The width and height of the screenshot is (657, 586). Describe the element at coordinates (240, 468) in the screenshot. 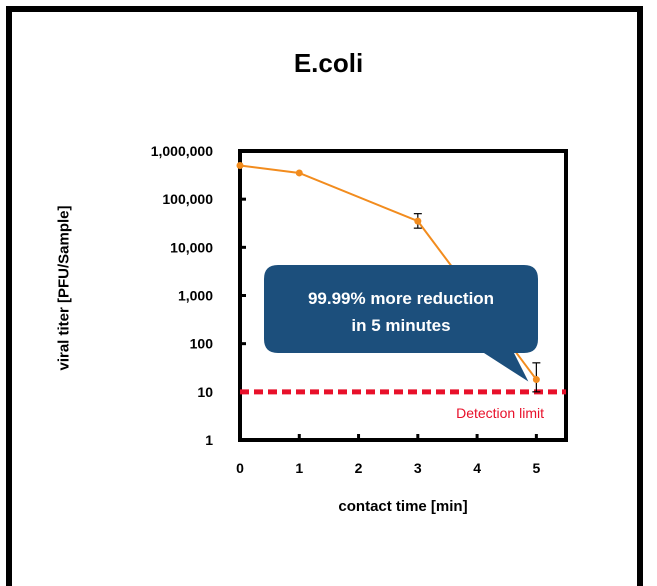

I see `x-tick-label: 0` at that location.